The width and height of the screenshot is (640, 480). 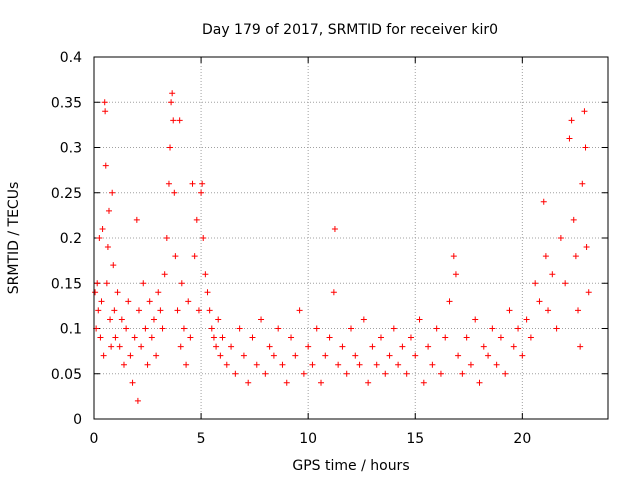 I want to click on x-tick-label: 5, so click(x=201, y=439).